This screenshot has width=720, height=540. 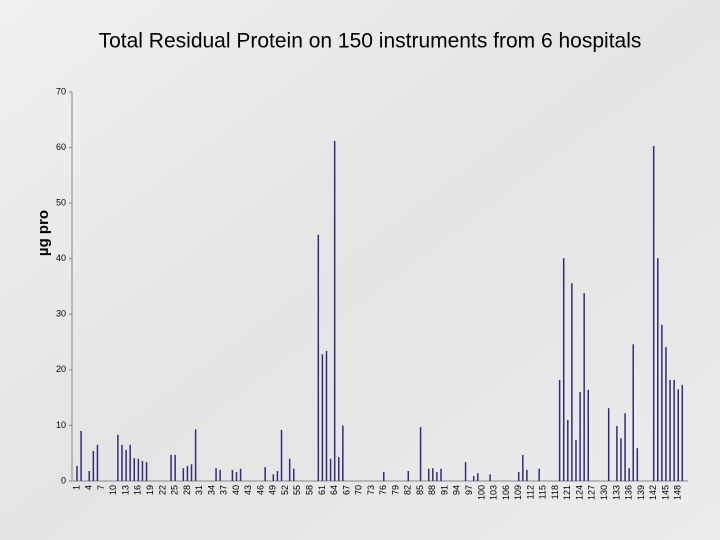 What do you see at coordinates (653, 492) in the screenshot?
I see `x-tick-label: 142` at bounding box center [653, 492].